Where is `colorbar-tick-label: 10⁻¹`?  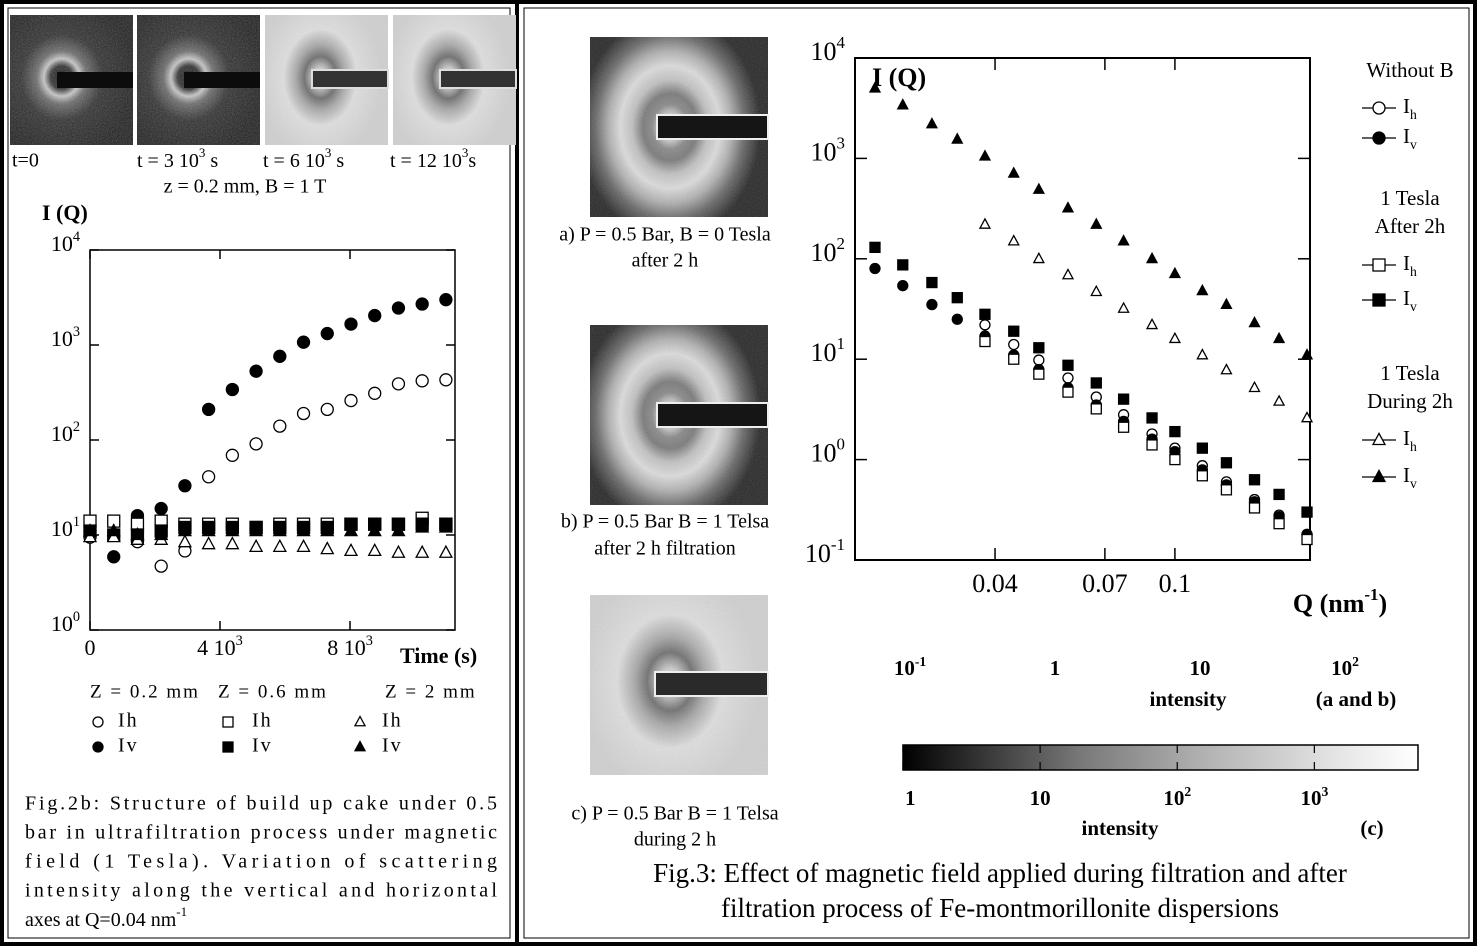 colorbar-tick-label: 10⁻¹ is located at coordinates (910, 667).